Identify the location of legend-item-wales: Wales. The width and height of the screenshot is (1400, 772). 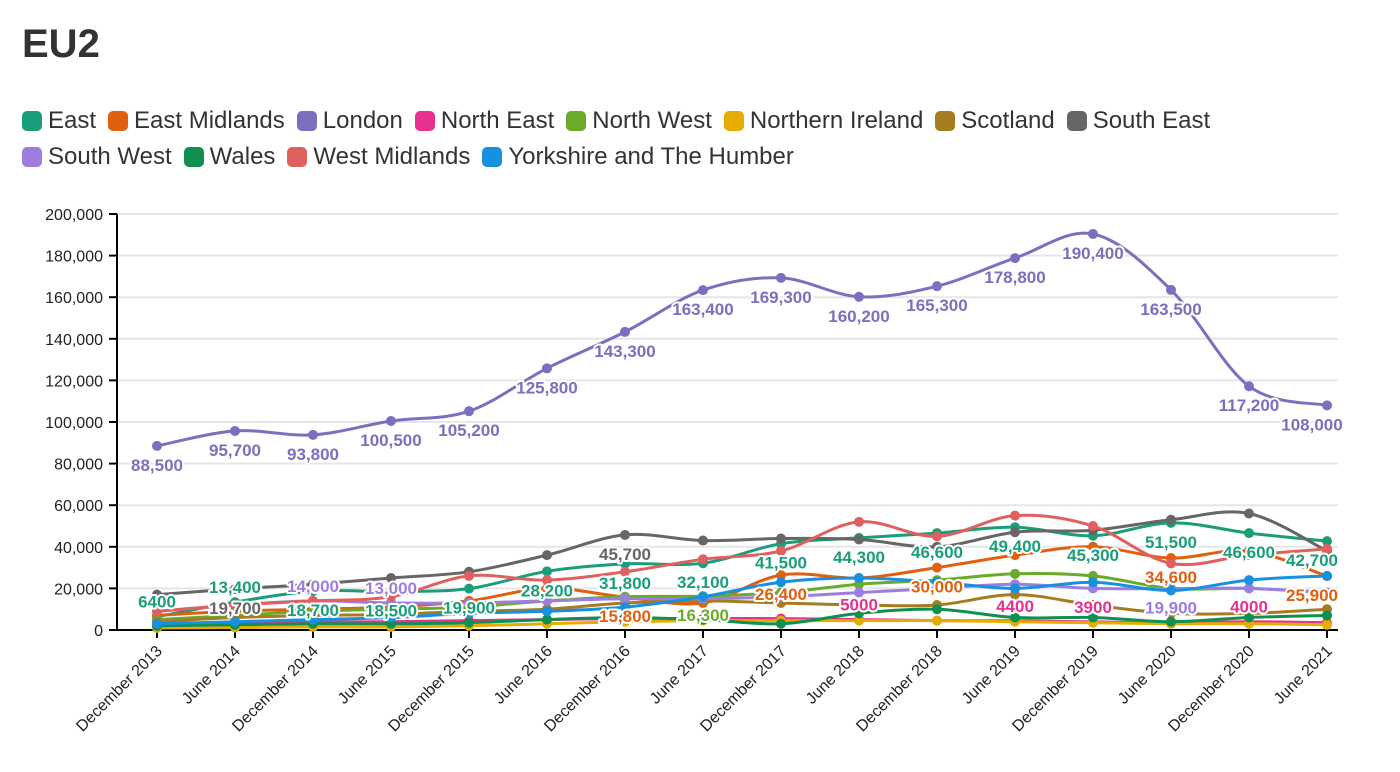
(229, 157).